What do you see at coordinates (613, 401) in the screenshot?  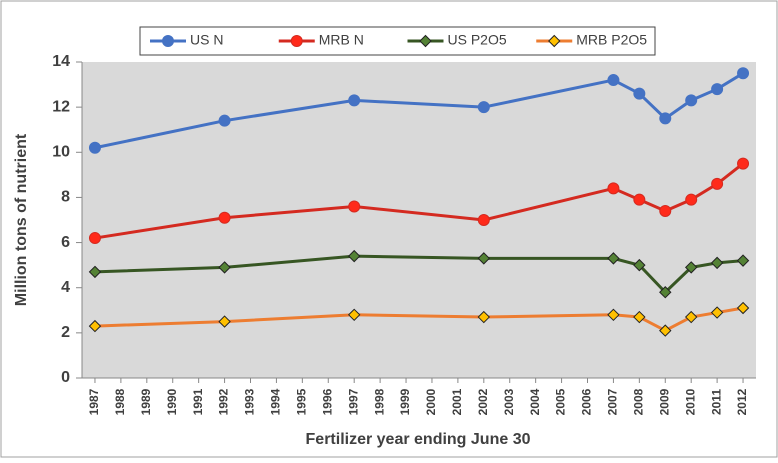 I see `x-tick-label: 2007` at bounding box center [613, 401].